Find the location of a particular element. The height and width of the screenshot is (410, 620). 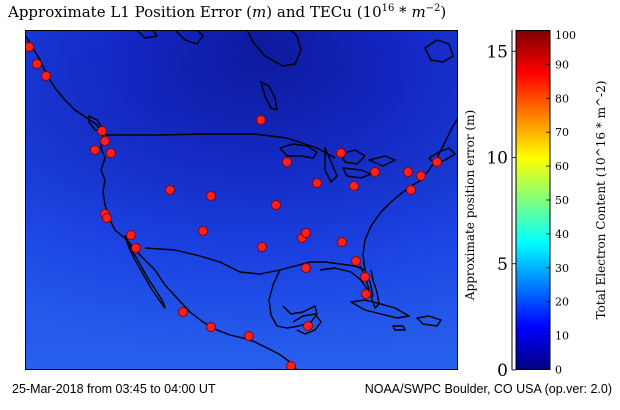

colorbar-tick-label: 60 is located at coordinates (562, 166).